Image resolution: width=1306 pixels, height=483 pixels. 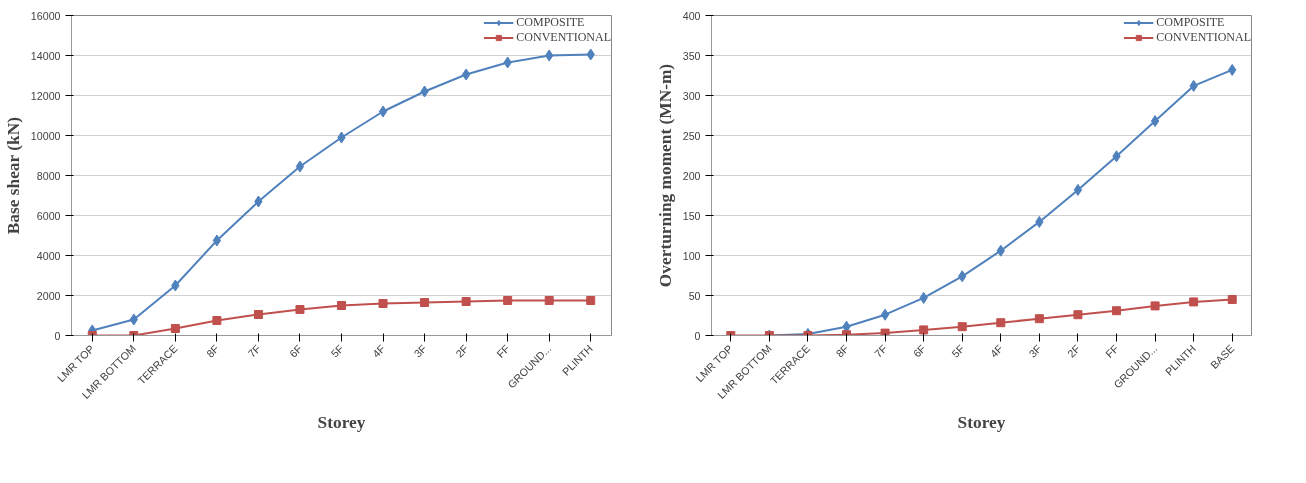 I want to click on y-tick-label: 350, so click(x=691, y=55).